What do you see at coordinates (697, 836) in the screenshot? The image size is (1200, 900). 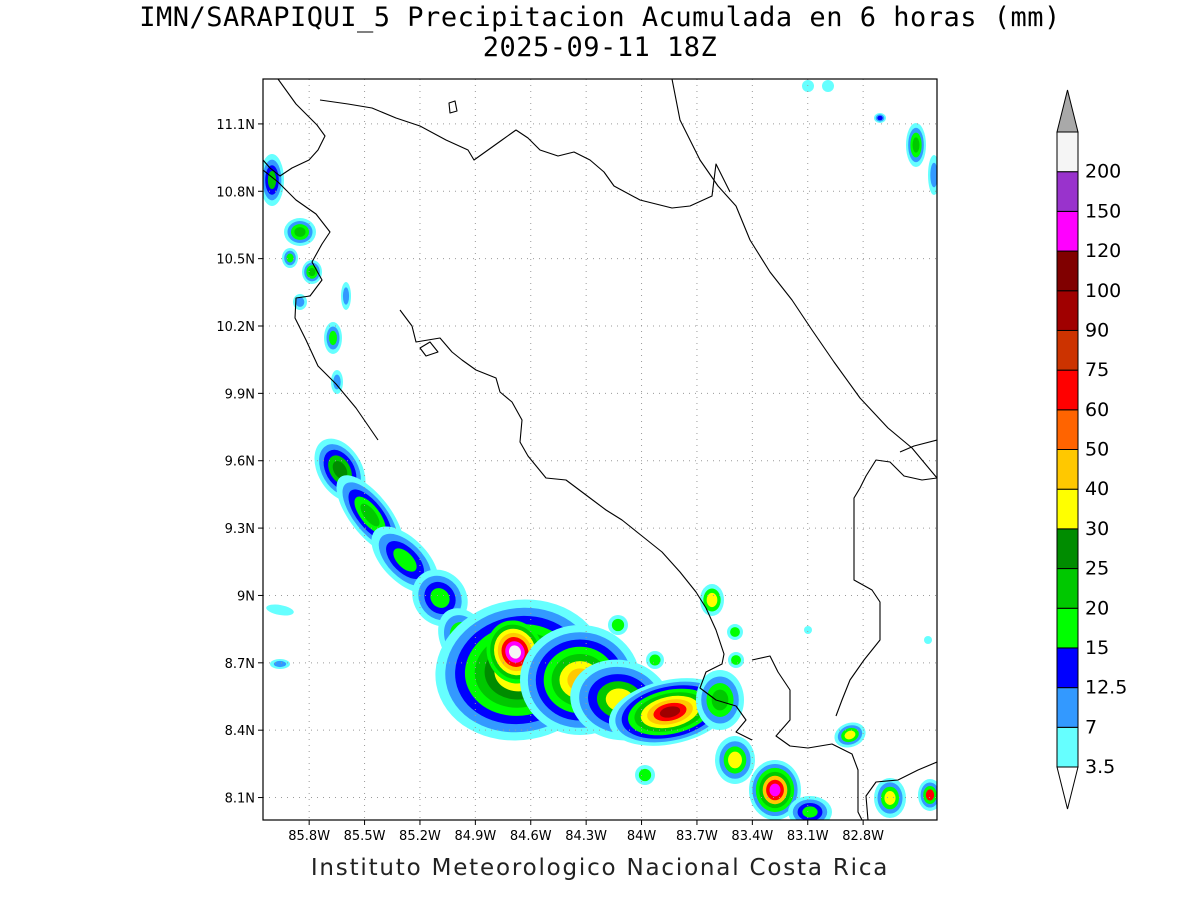 I see `lon-tick-label: 83.7W` at bounding box center [697, 836].